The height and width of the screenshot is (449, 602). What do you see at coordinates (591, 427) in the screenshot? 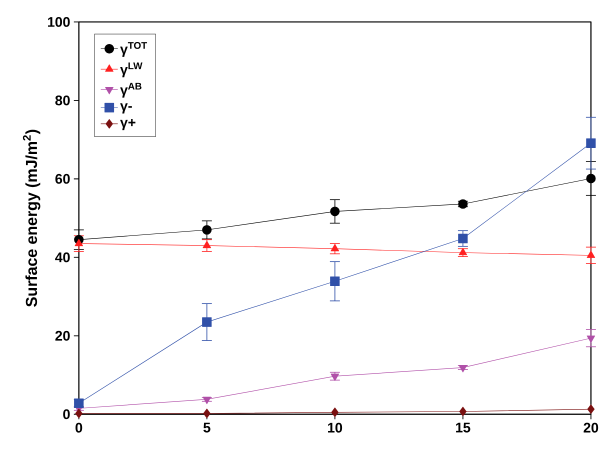
I see `x-tick-label: 20` at bounding box center [591, 427].